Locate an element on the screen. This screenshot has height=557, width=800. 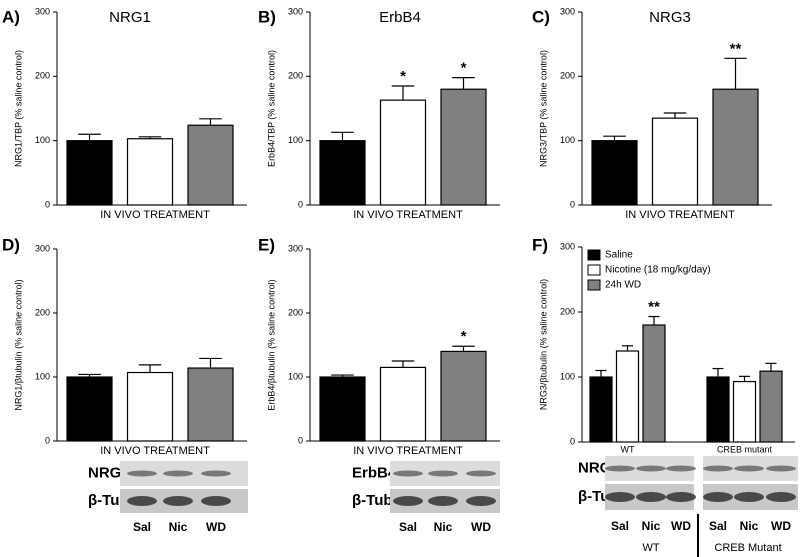
y-axis-label: NRG1/TBP (% saline control) is located at coordinates (18, 108).